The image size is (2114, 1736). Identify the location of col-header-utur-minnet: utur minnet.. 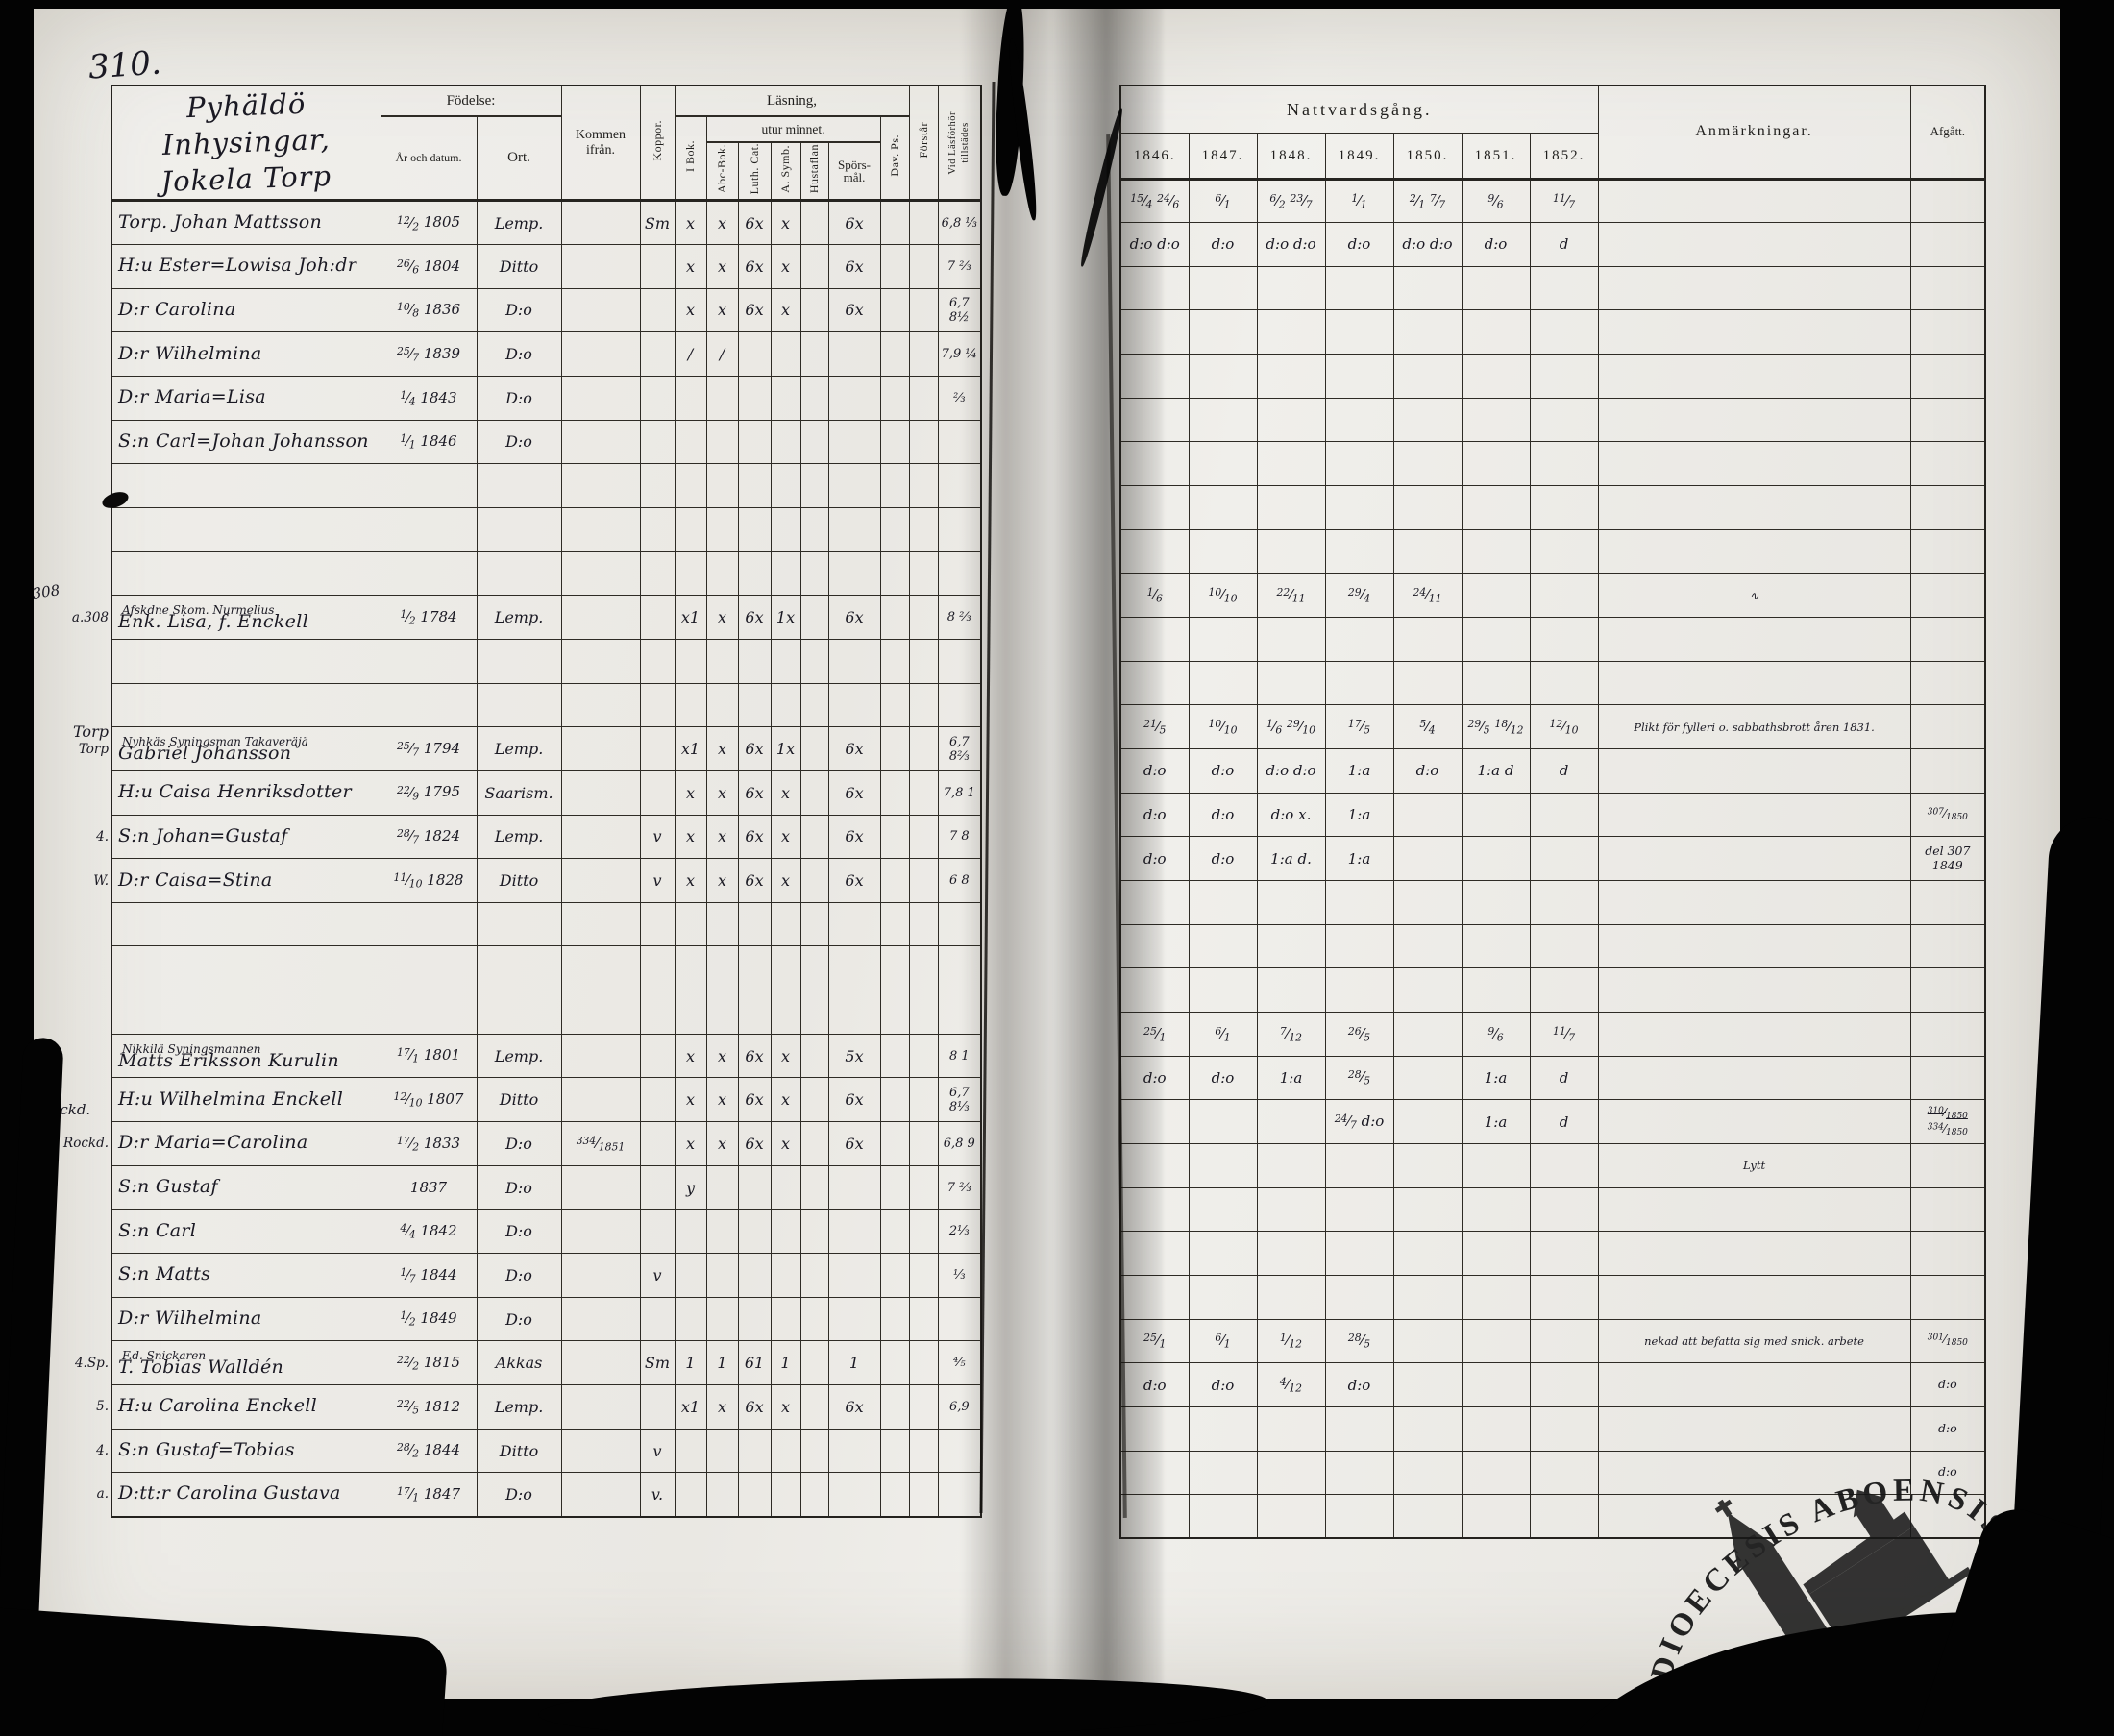
(793, 129).